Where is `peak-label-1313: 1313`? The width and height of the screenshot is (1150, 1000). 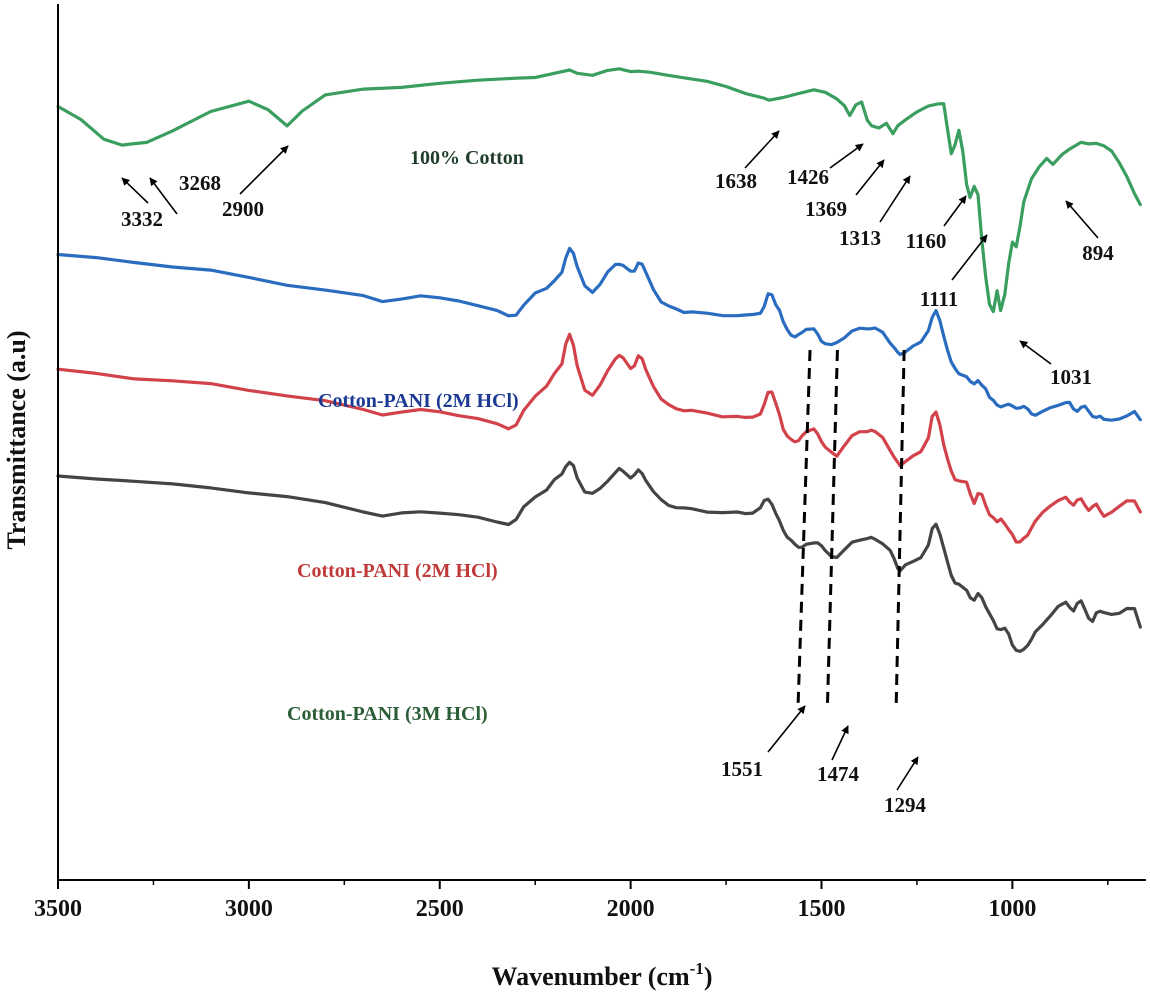
peak-label-1313: 1313 is located at coordinates (860, 238).